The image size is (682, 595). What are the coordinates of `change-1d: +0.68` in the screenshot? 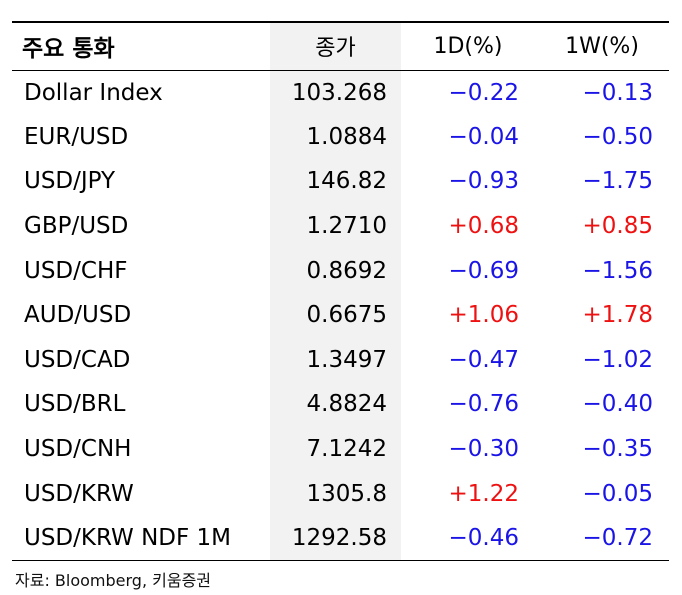 It's located at (483, 226).